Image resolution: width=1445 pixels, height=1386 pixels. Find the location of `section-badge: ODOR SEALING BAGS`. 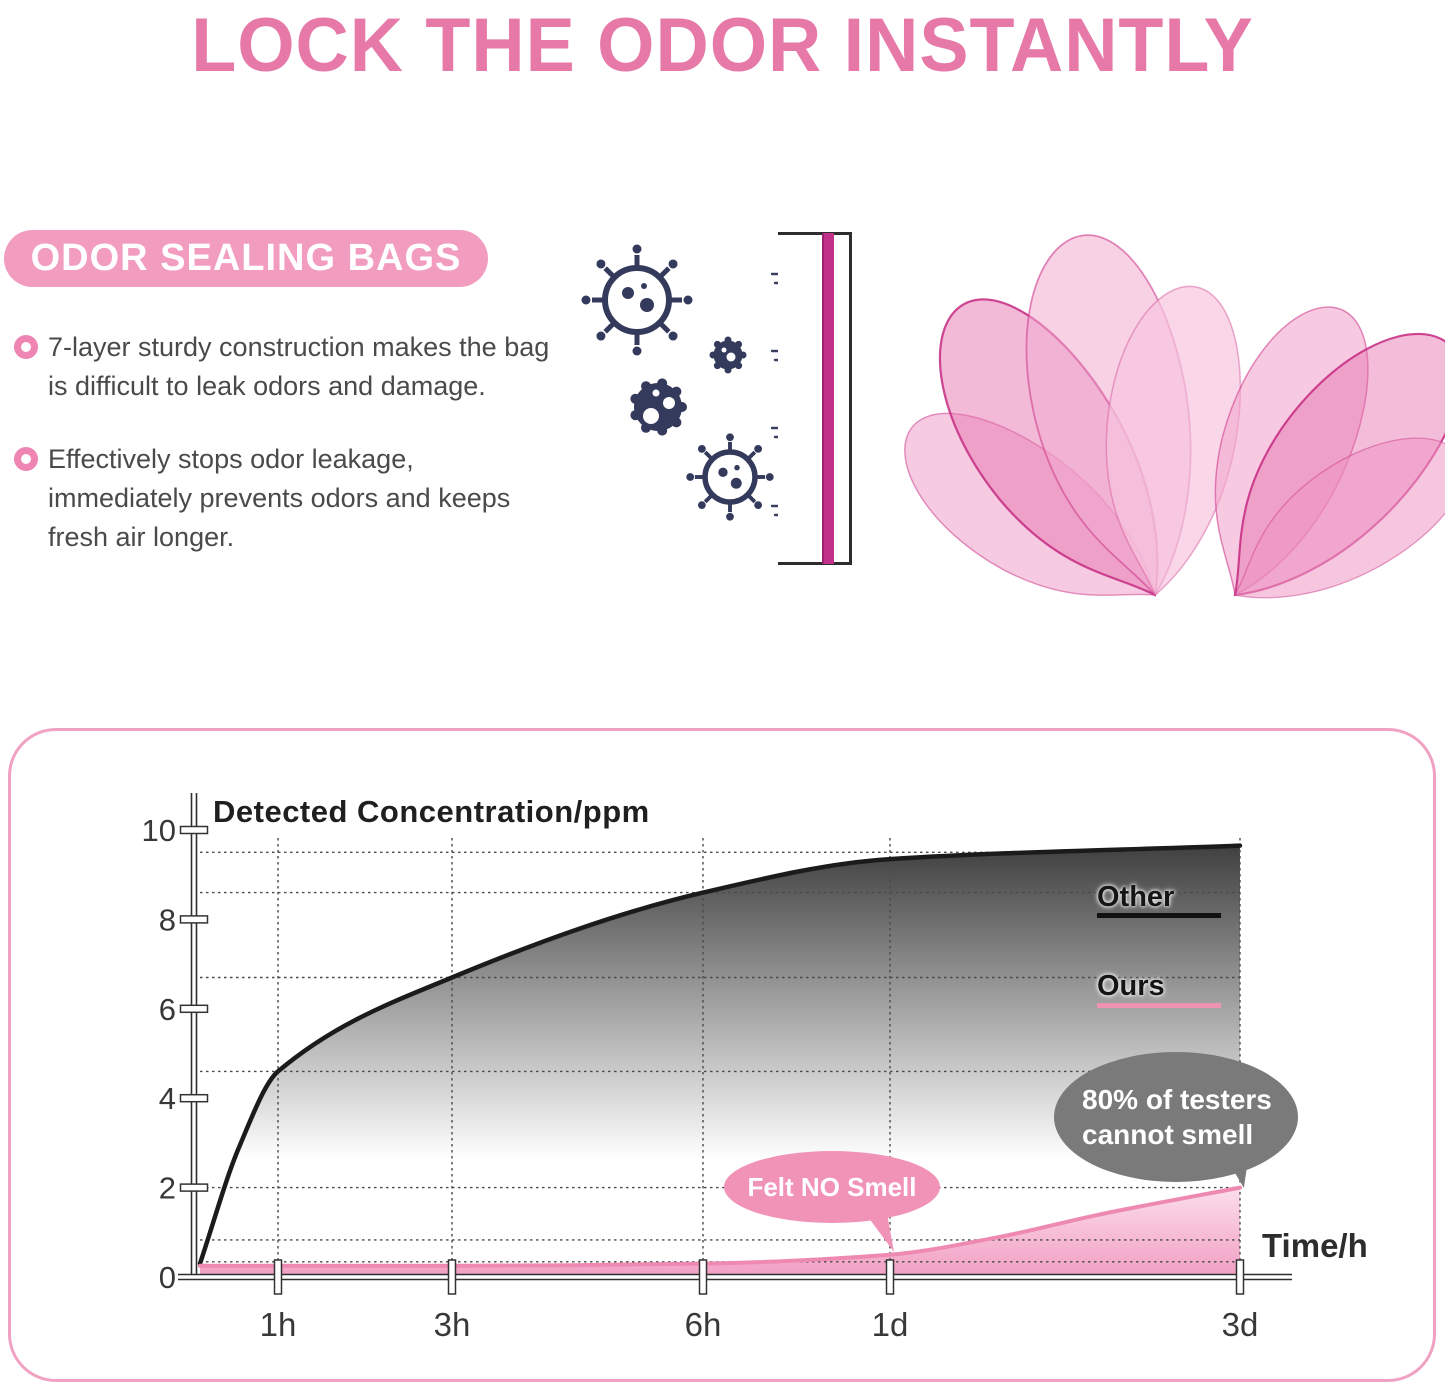

section-badge: ODOR SEALING BAGS is located at coordinates (246, 258).